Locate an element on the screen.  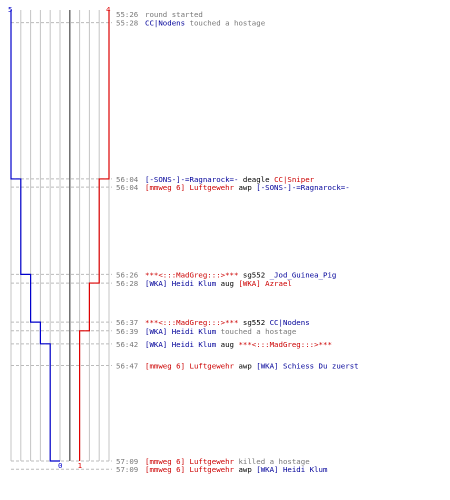
event-text: [-SONS-]-=Ragnarock=- deagle CC|Sniper is located at coordinates (230, 179).